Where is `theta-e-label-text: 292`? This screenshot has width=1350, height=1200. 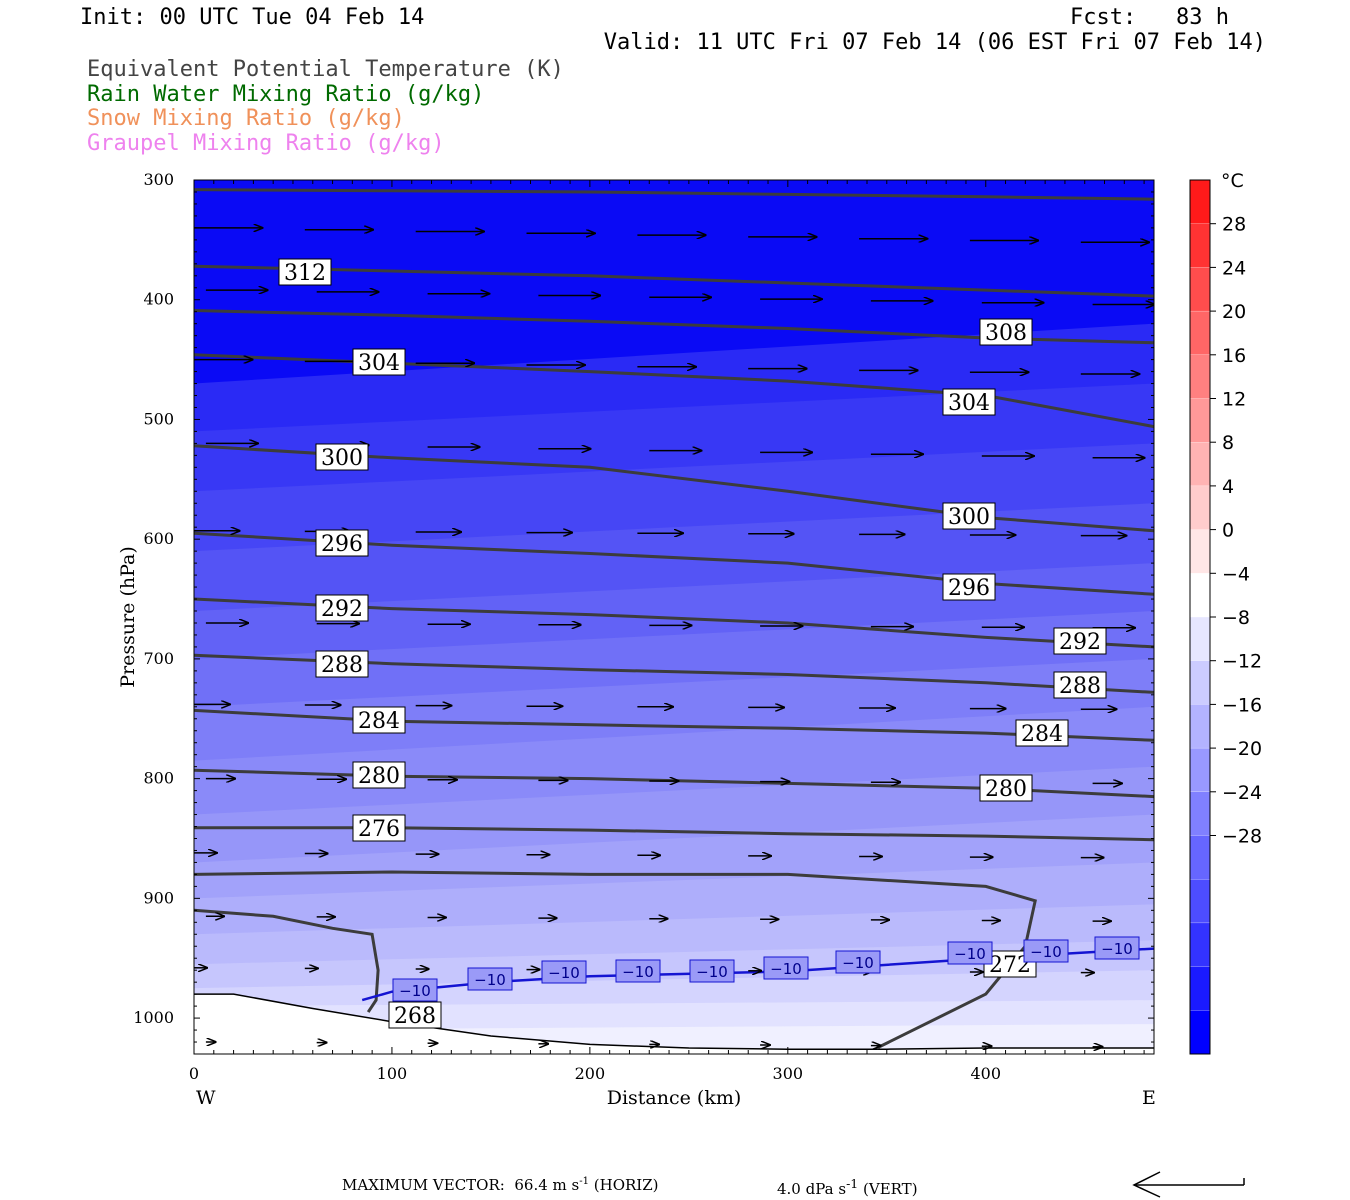
theta-e-label-text: 292 is located at coordinates (342, 609).